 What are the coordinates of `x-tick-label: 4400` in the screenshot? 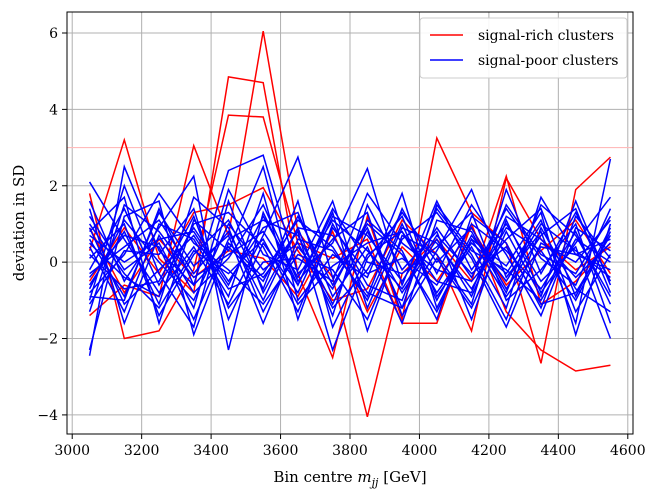 It's located at (559, 451).